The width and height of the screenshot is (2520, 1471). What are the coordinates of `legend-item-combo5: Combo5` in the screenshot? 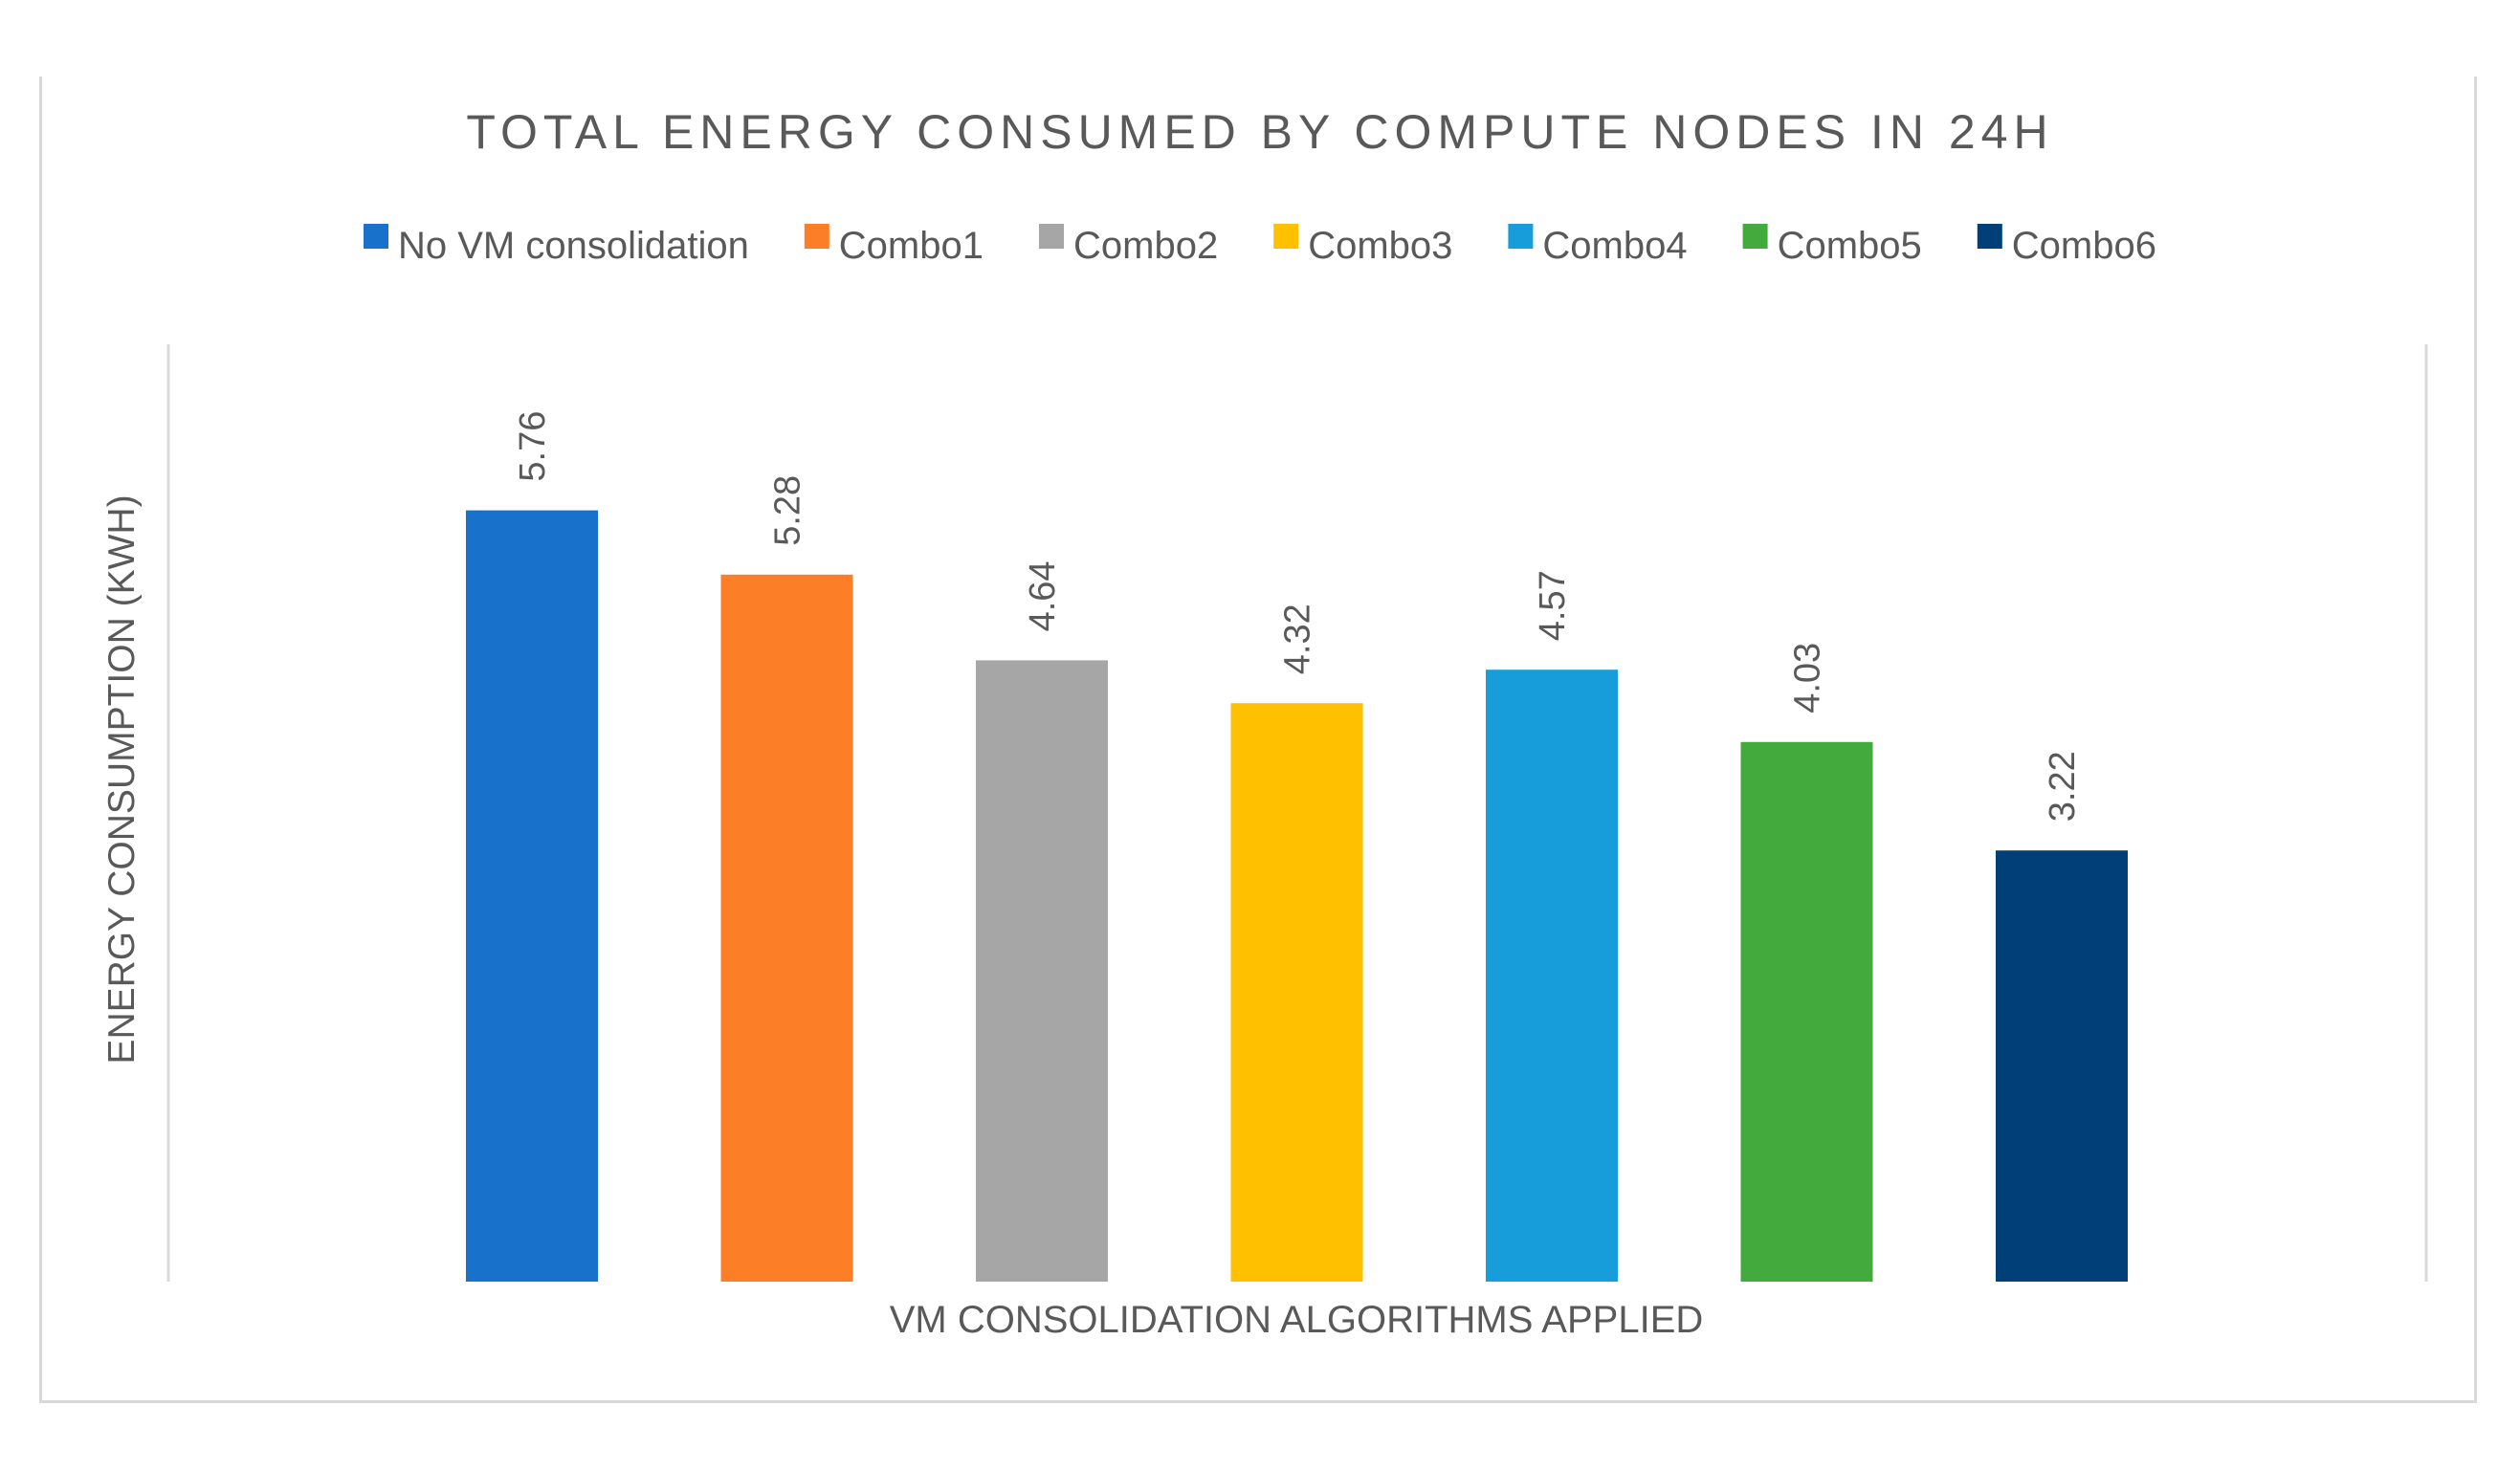 It's located at (1832, 245).